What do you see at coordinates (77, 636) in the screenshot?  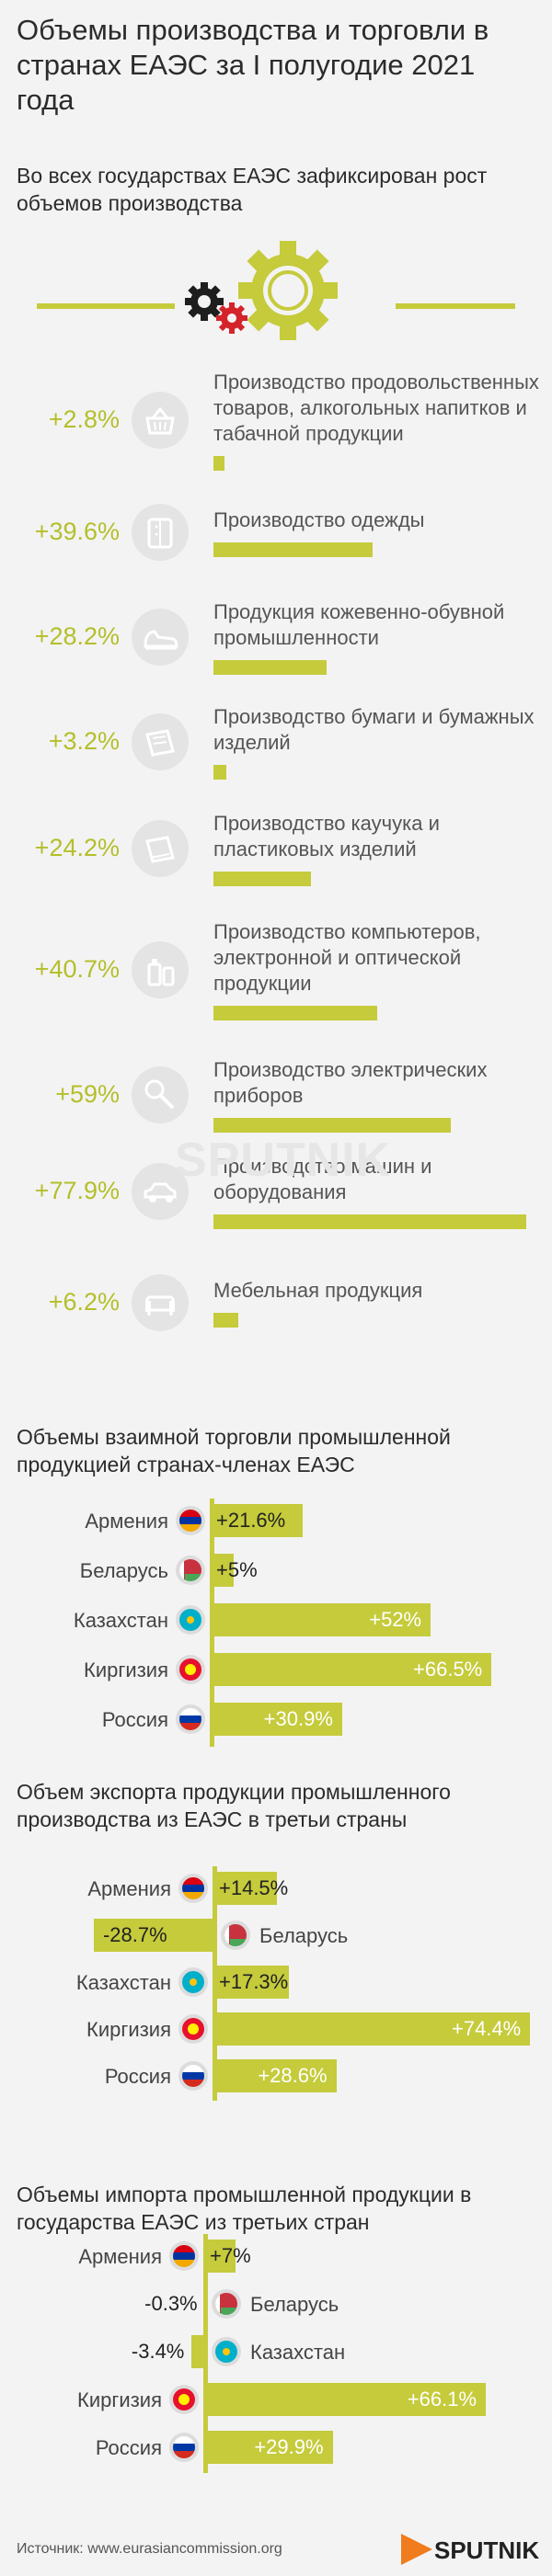 I see `production-percent: +28.2%` at bounding box center [77, 636].